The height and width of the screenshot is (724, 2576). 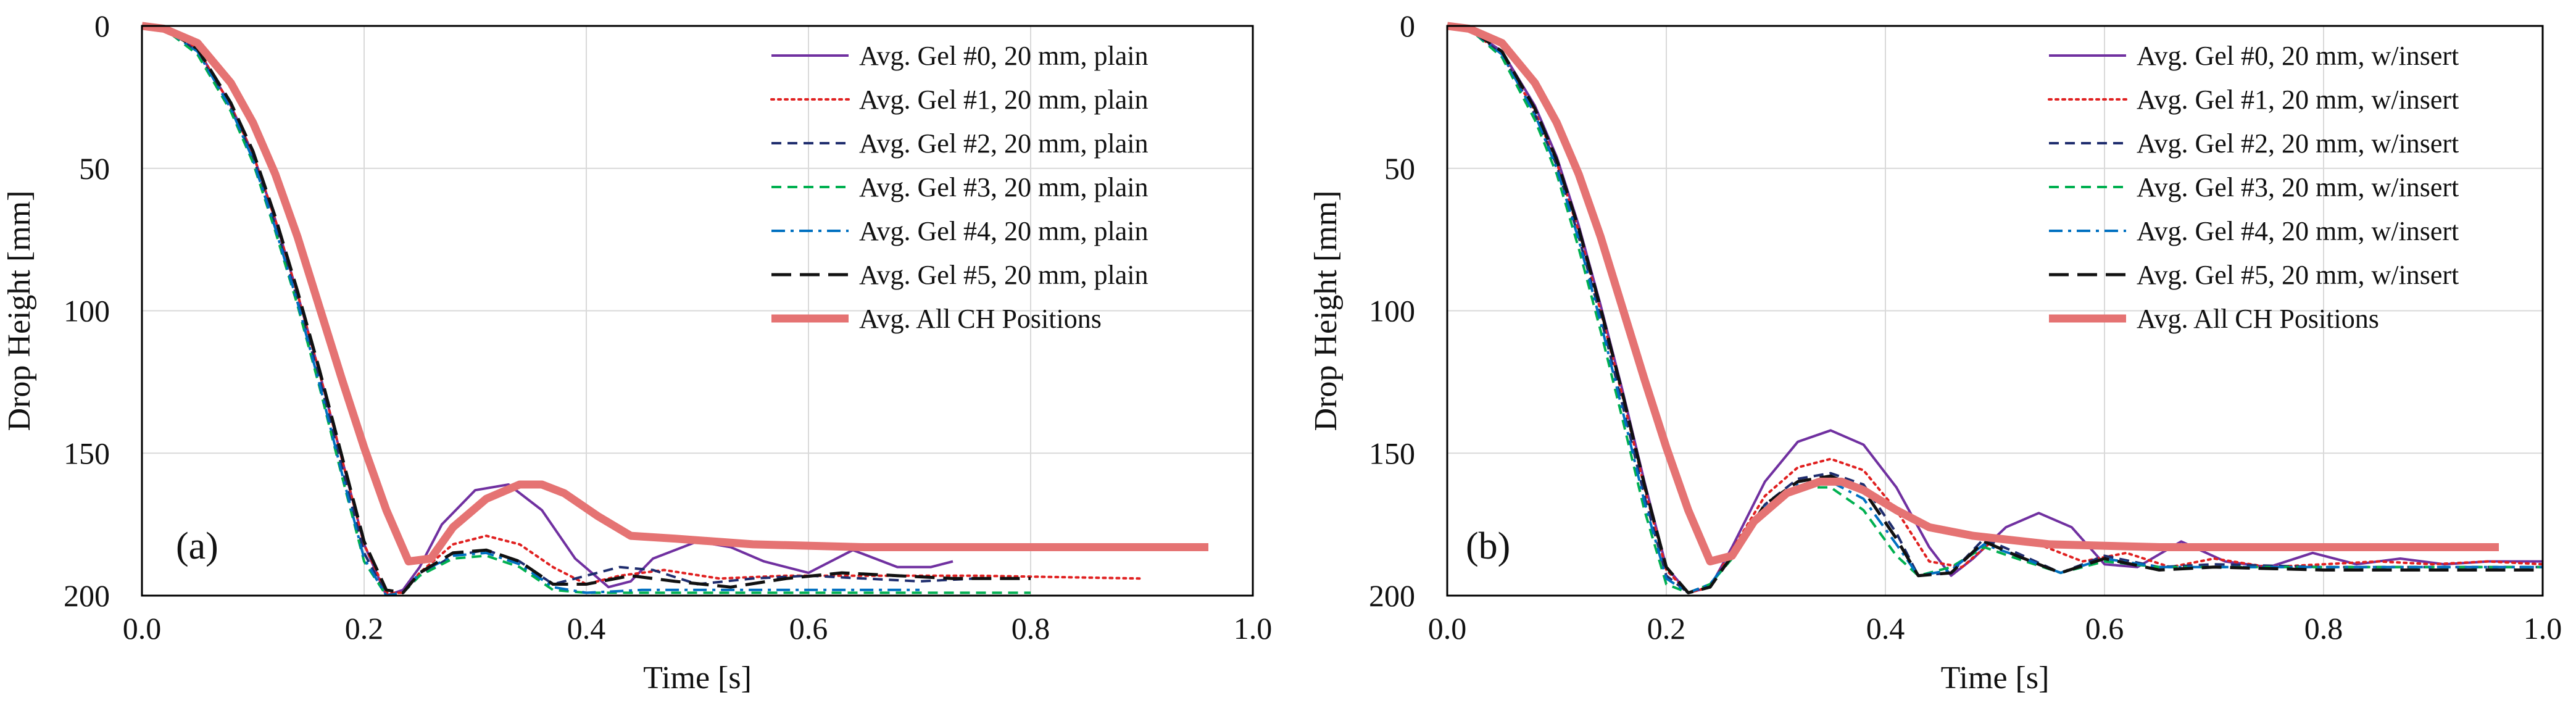 What do you see at coordinates (1004, 56) in the screenshot?
I see `legend-label-0: Avg. Gel #0, 20 mm, plain` at bounding box center [1004, 56].